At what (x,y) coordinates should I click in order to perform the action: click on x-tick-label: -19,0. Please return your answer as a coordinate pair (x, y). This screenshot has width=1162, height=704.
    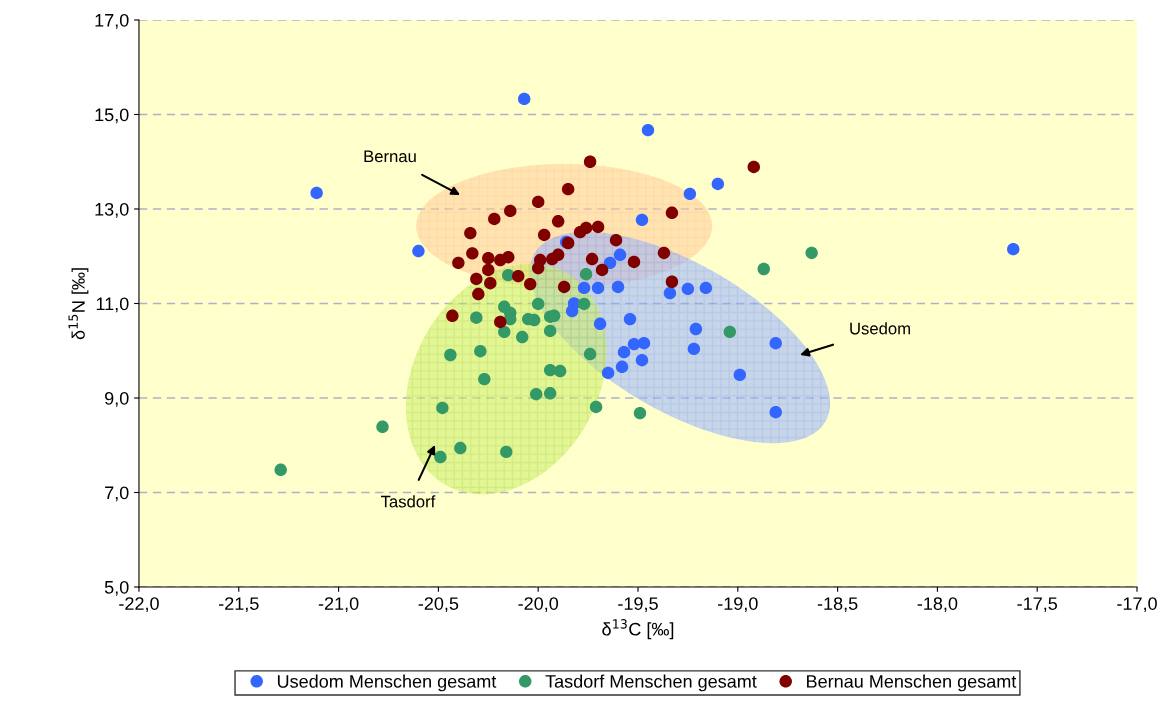
    Looking at the image, I should click on (738, 605).